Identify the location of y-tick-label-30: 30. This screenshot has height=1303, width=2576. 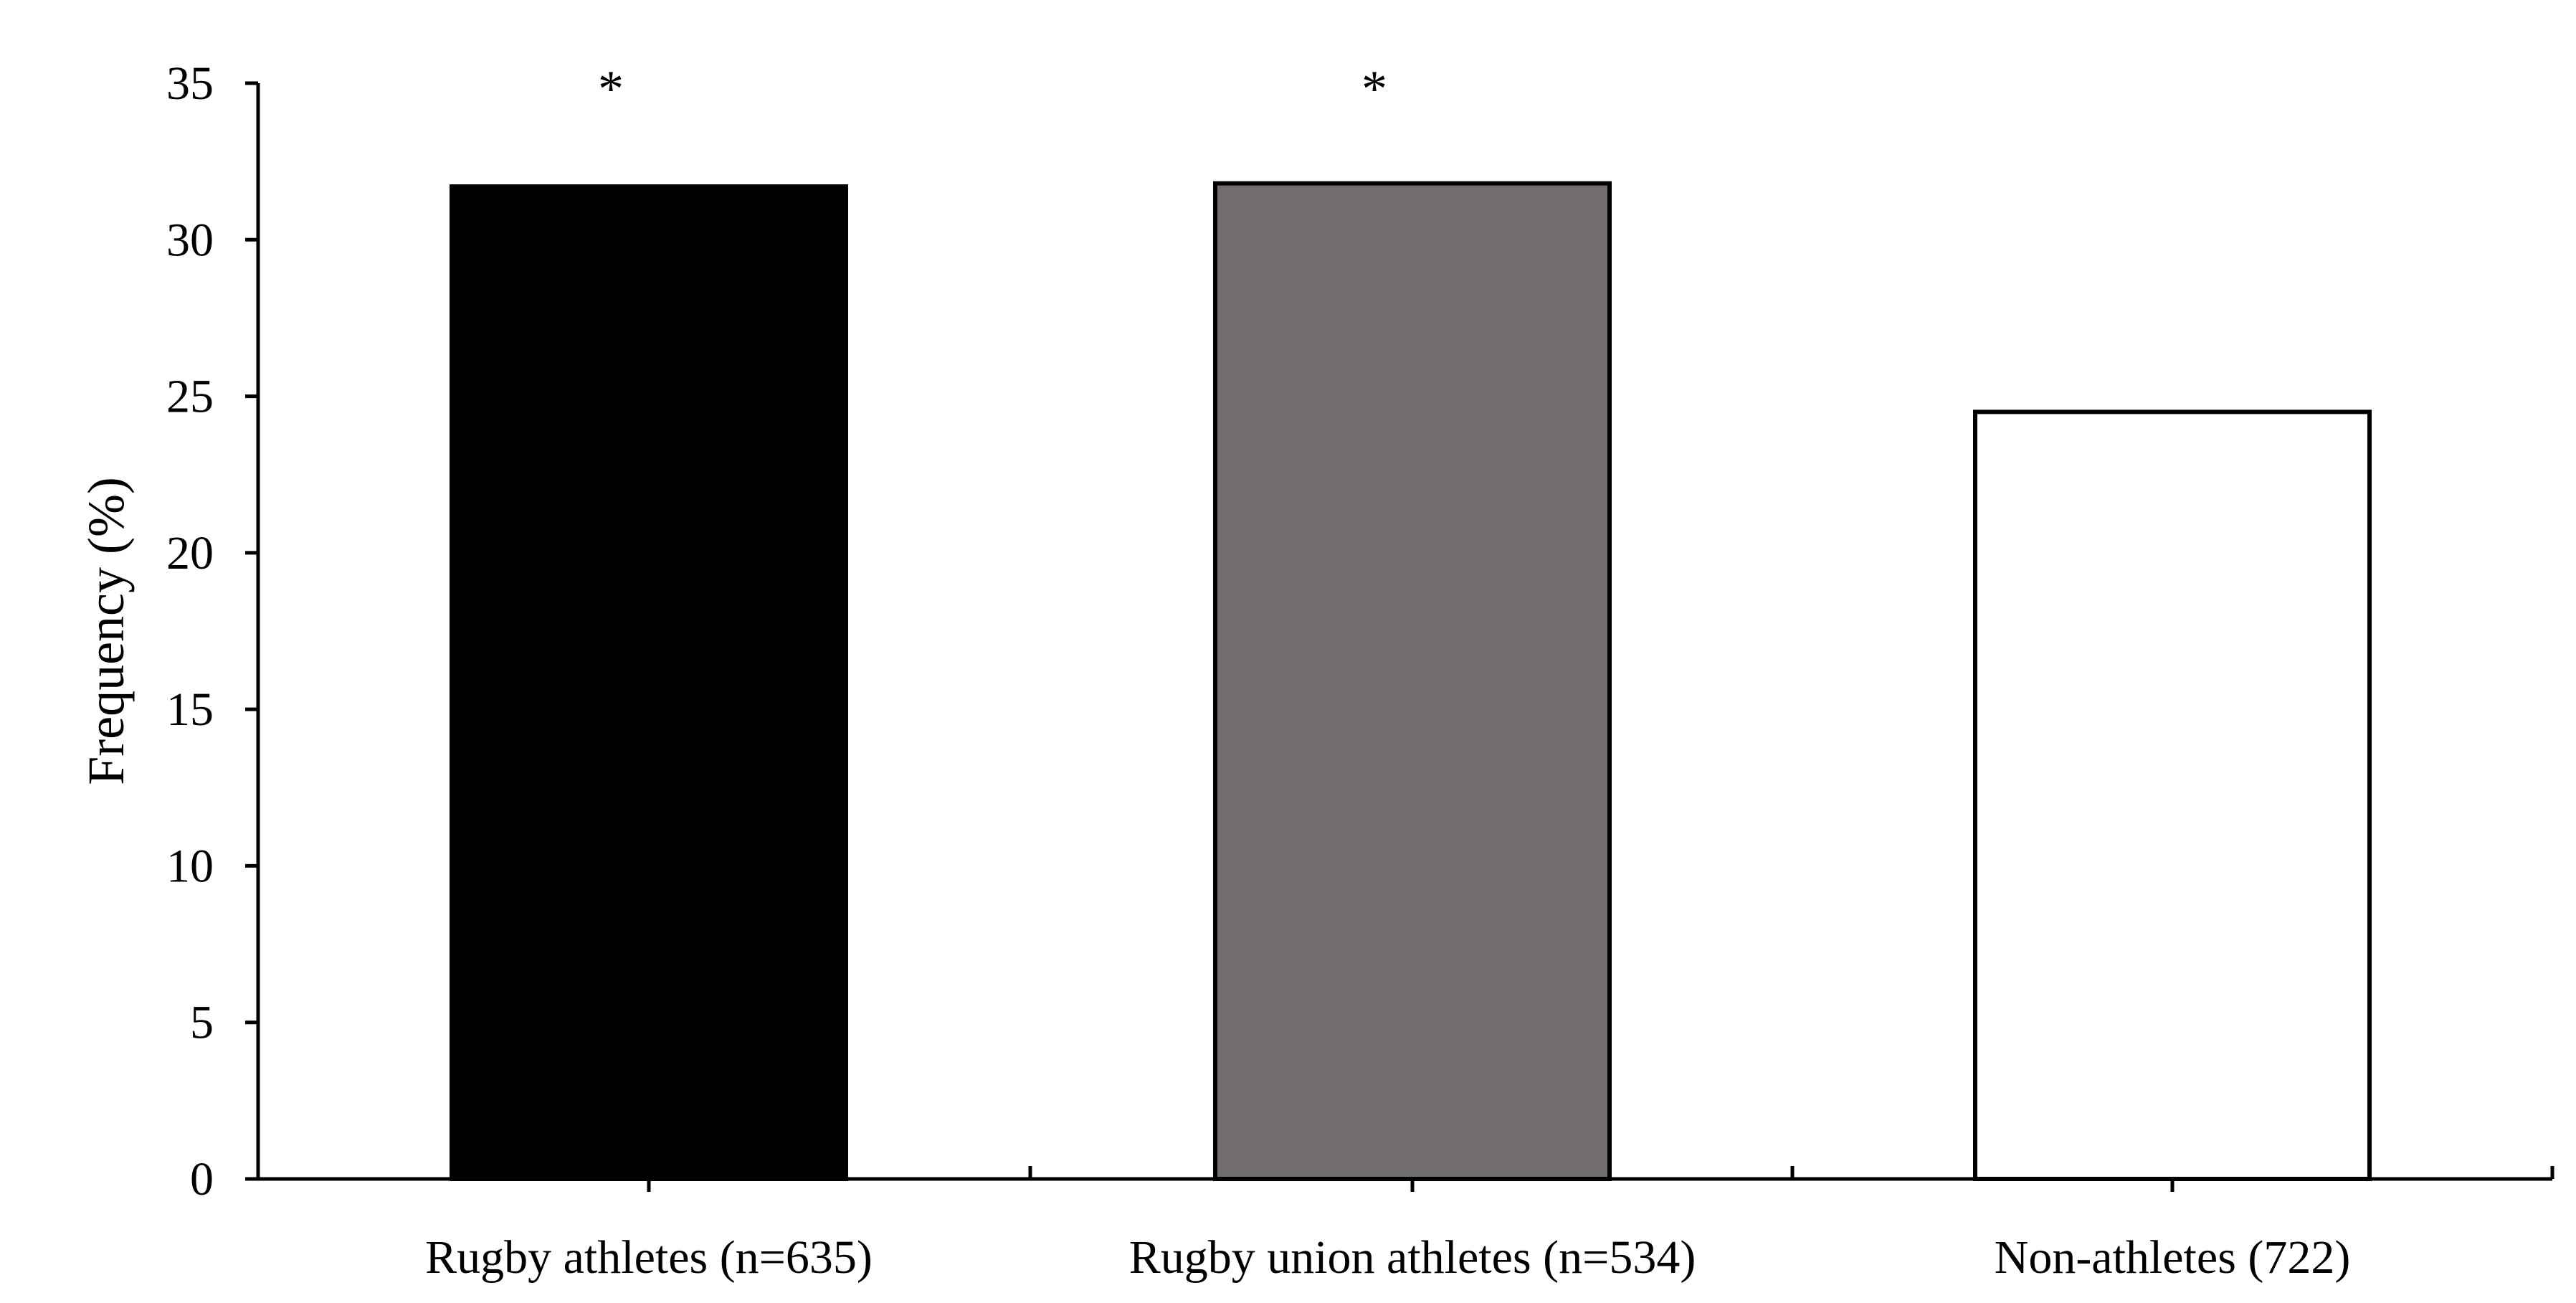
(190, 240).